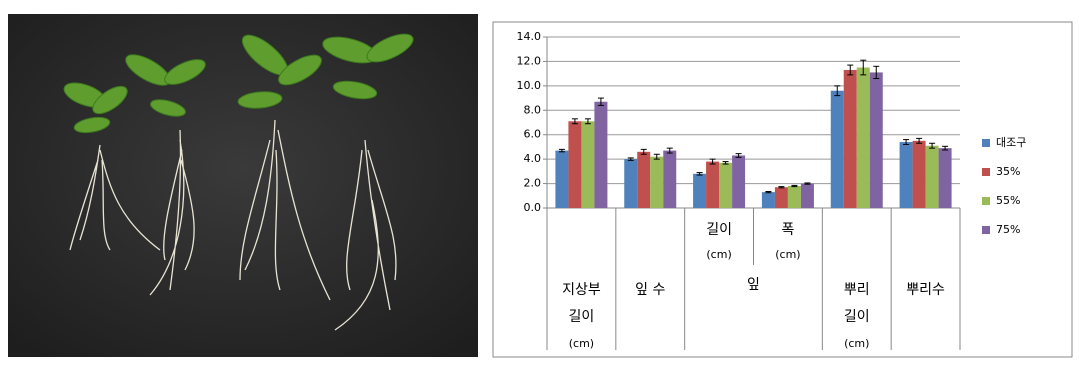 The image size is (1079, 365). Describe the element at coordinates (857, 290) in the screenshot. I see `x-tick-label: 뿌리` at that location.